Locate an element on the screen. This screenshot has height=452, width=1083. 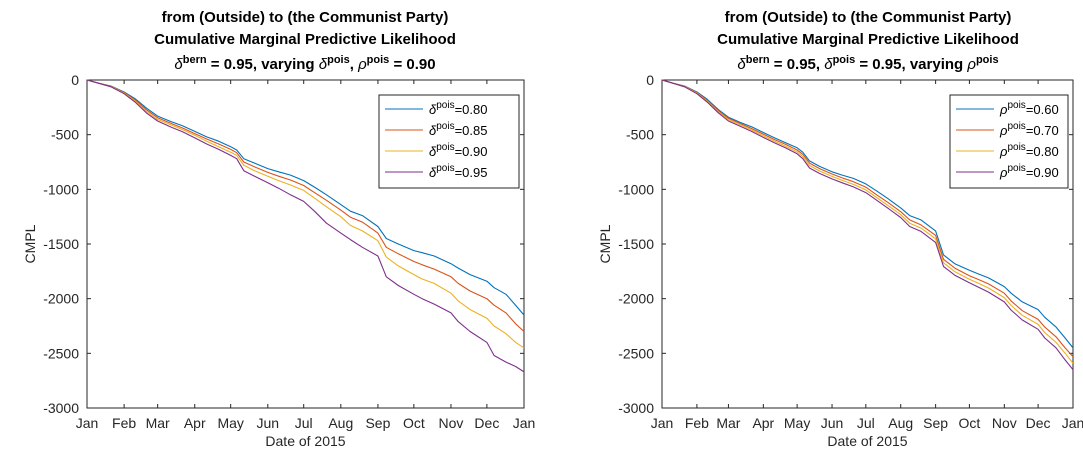
title-part: ρ is located at coordinates (971, 64).